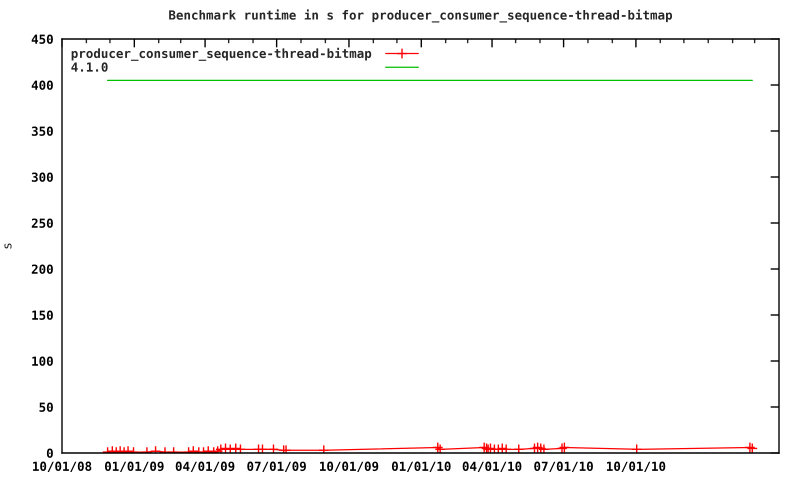 The image size is (800, 480). What do you see at coordinates (421, 467) in the screenshot?
I see `x-tick-label: 01/01/10` at bounding box center [421, 467].